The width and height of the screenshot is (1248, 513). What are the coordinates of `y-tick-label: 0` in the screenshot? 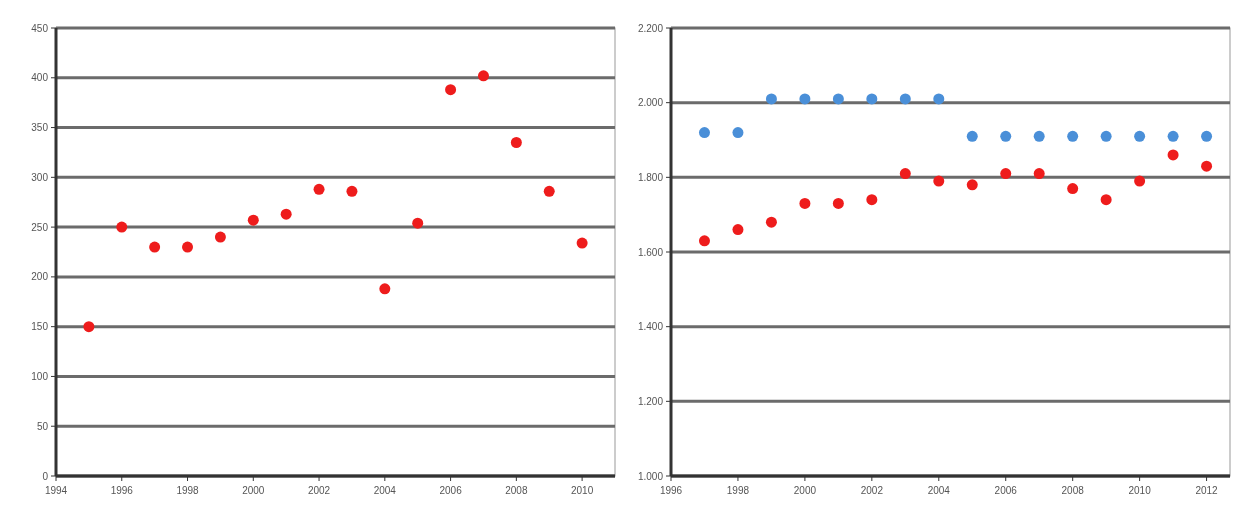 It's located at (45, 476).